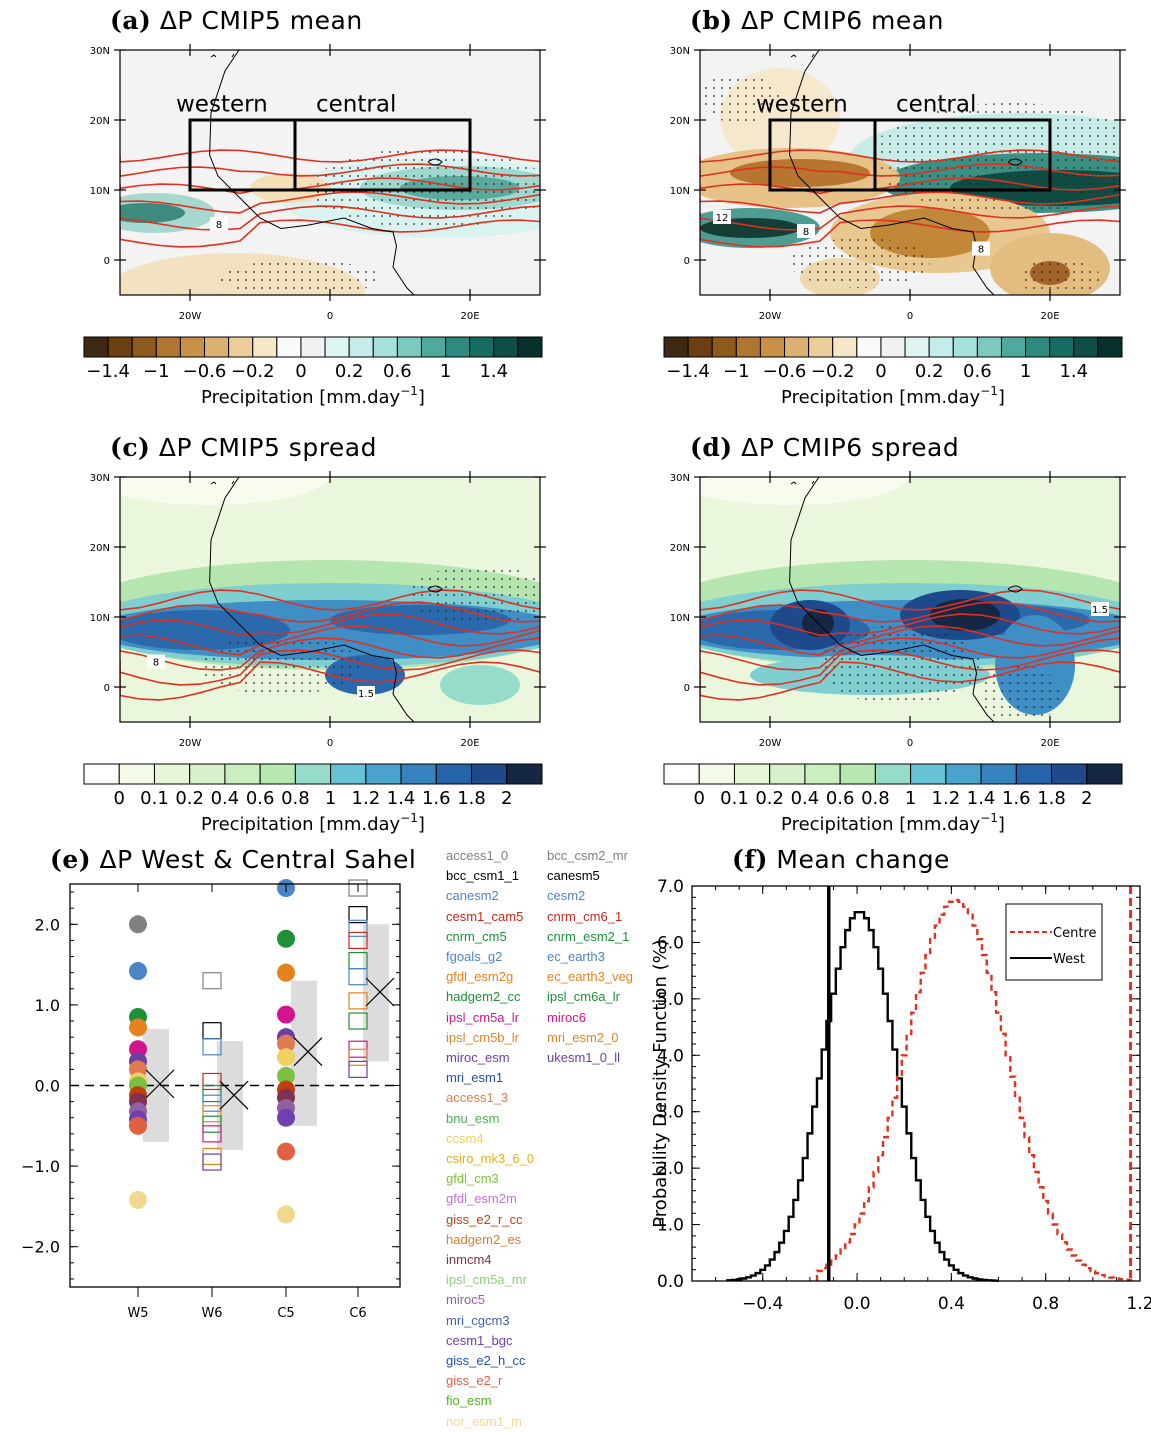 This screenshot has height=1433, width=1151. Describe the element at coordinates (841, 859) in the screenshot. I see `panel-f-title: (f) Mean change` at that location.